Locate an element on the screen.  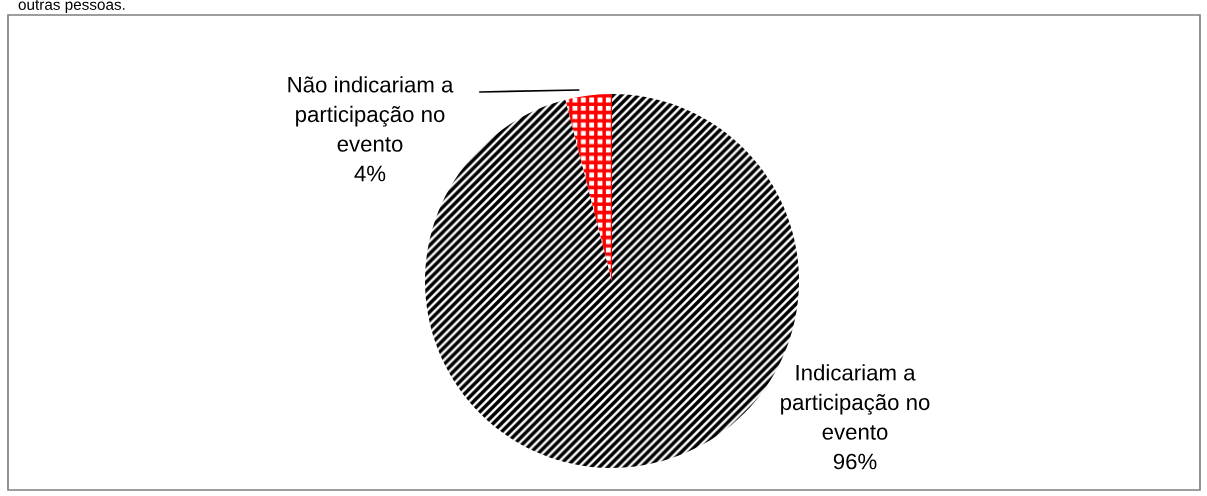
slice-label: Não indicariam a participação no evento is located at coordinates (371, 114).